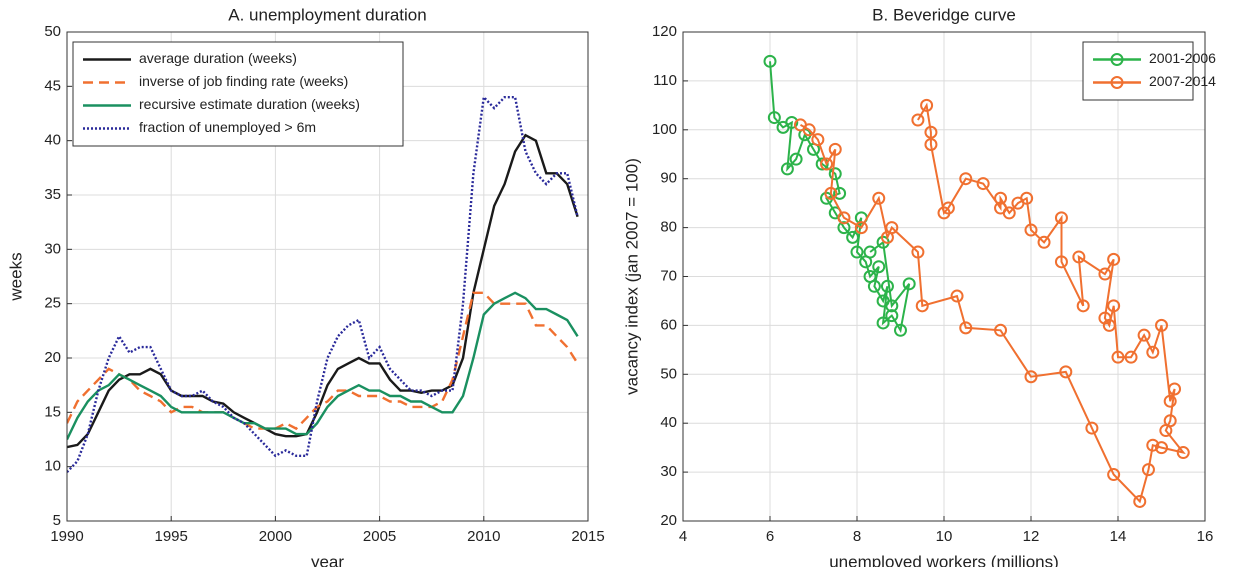 The image size is (1250, 567). I want to click on legend: 2001-2006 2007-2014, so click(1149, 71).